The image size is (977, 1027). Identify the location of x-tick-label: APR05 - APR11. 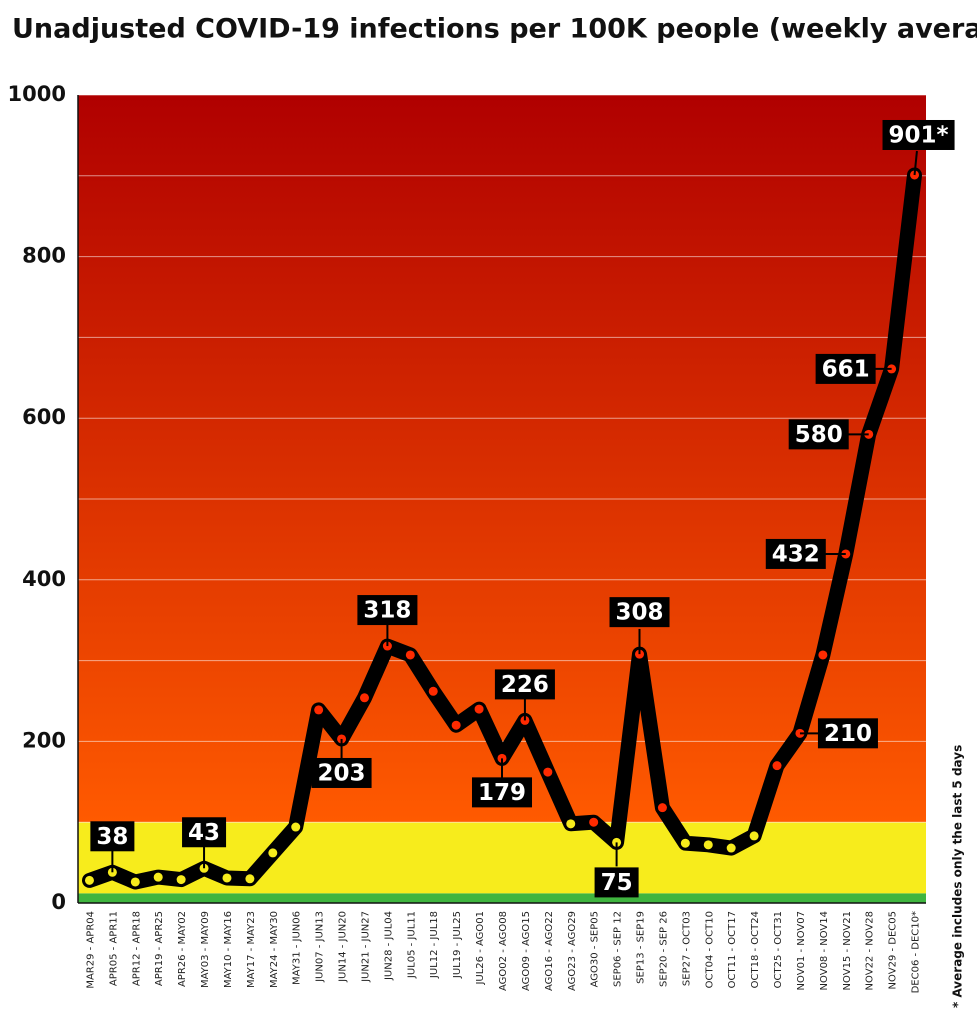
(113, 948).